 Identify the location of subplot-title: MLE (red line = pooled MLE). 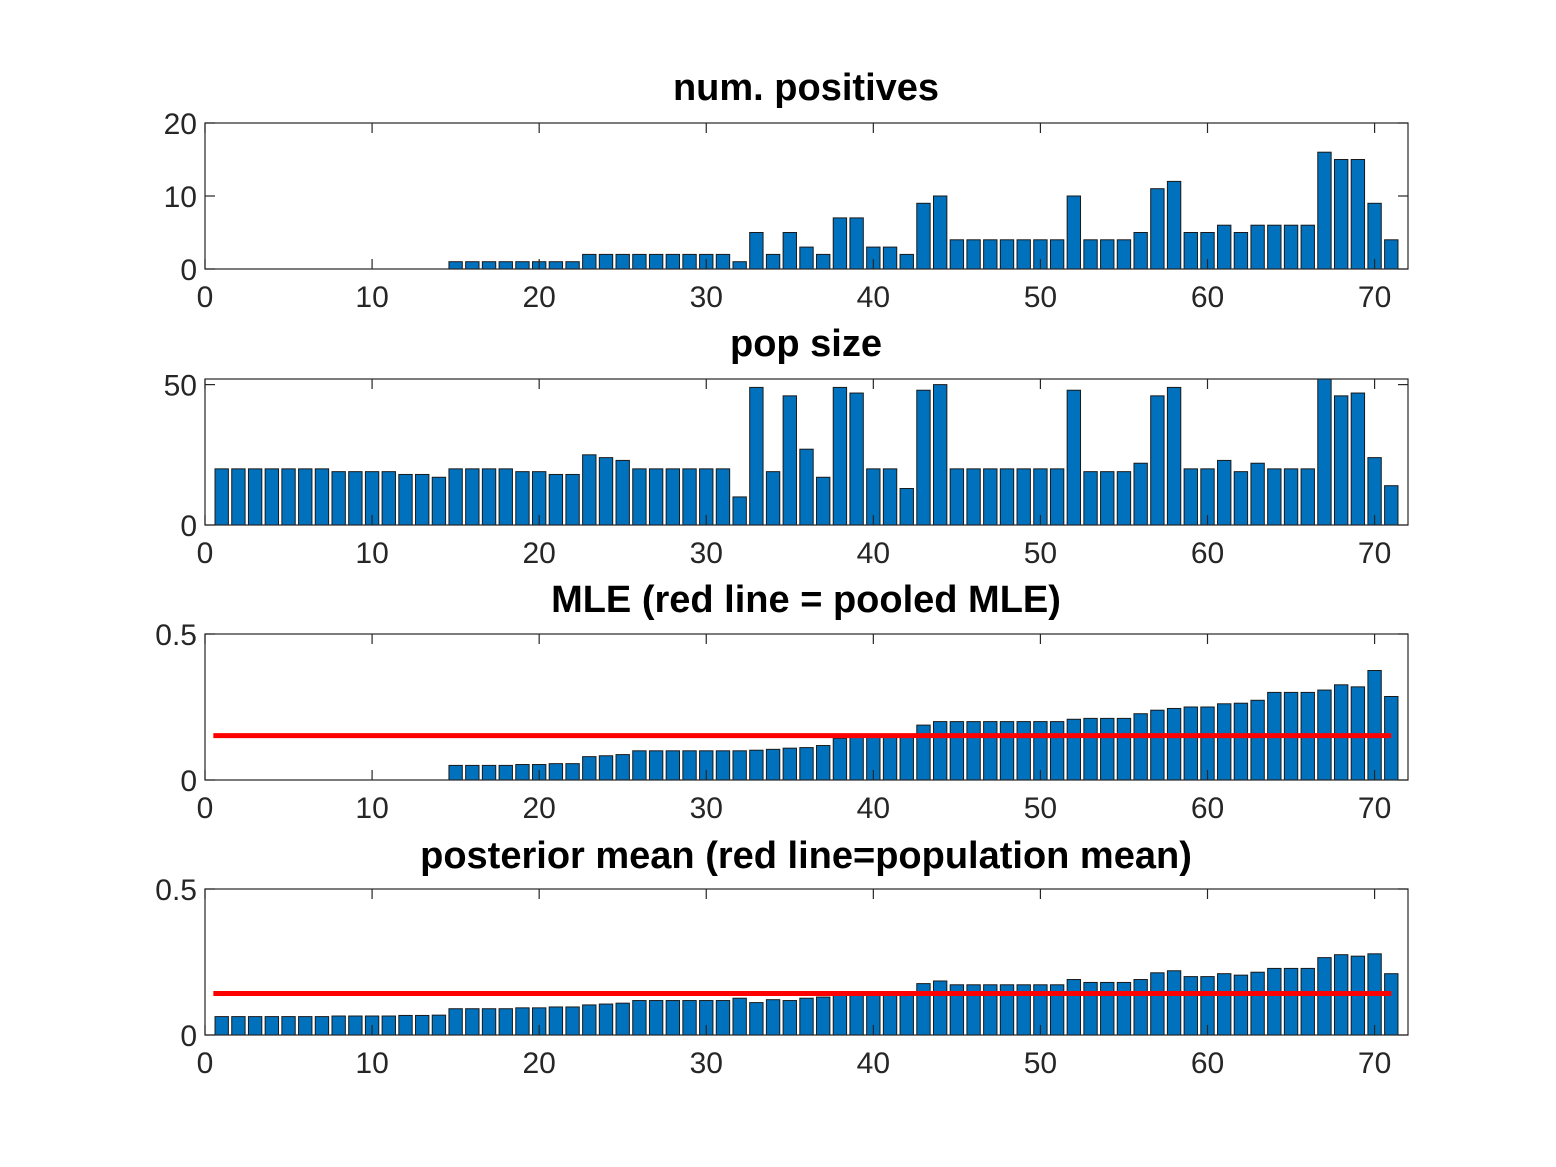
(806, 600).